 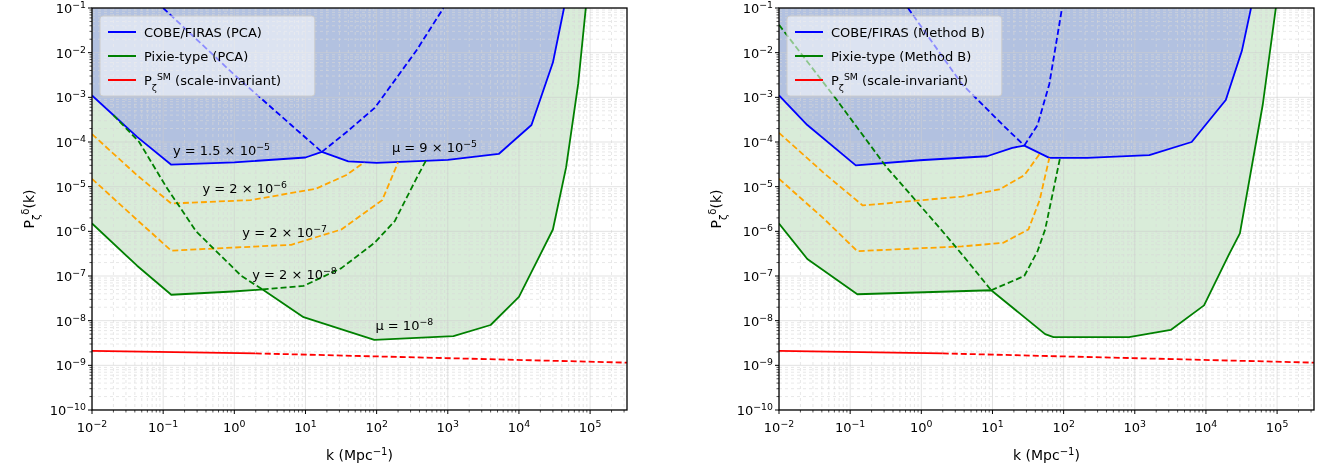 What do you see at coordinates (285, 231) in the screenshot?
I see `annotation: y = 2 × 10$^{−7}$` at bounding box center [285, 231].